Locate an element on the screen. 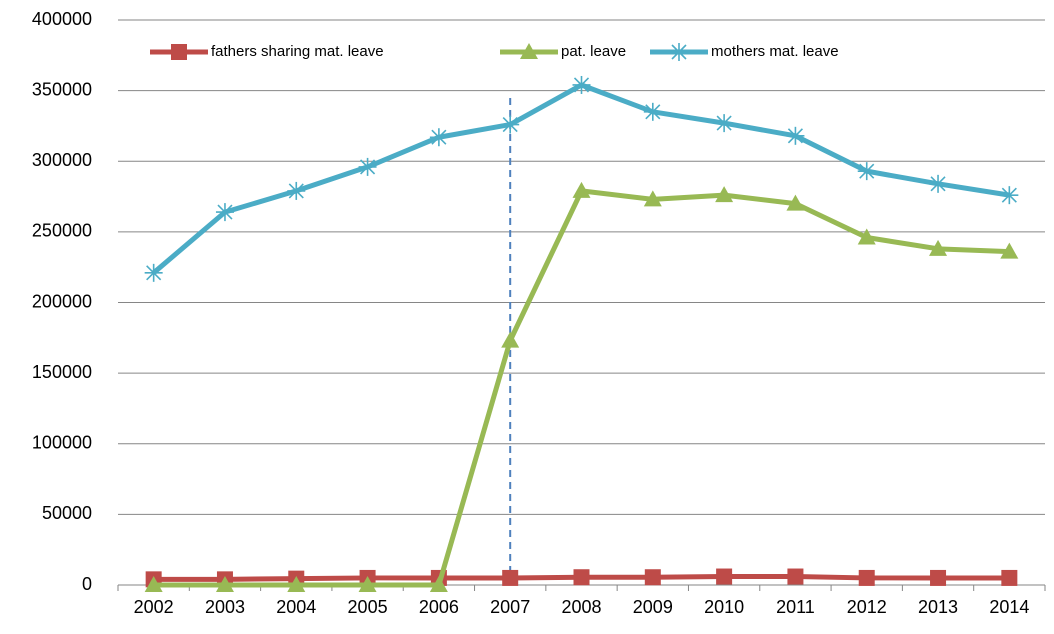 The image size is (1054, 634). x-tick-label: 2014 is located at coordinates (1009, 607).